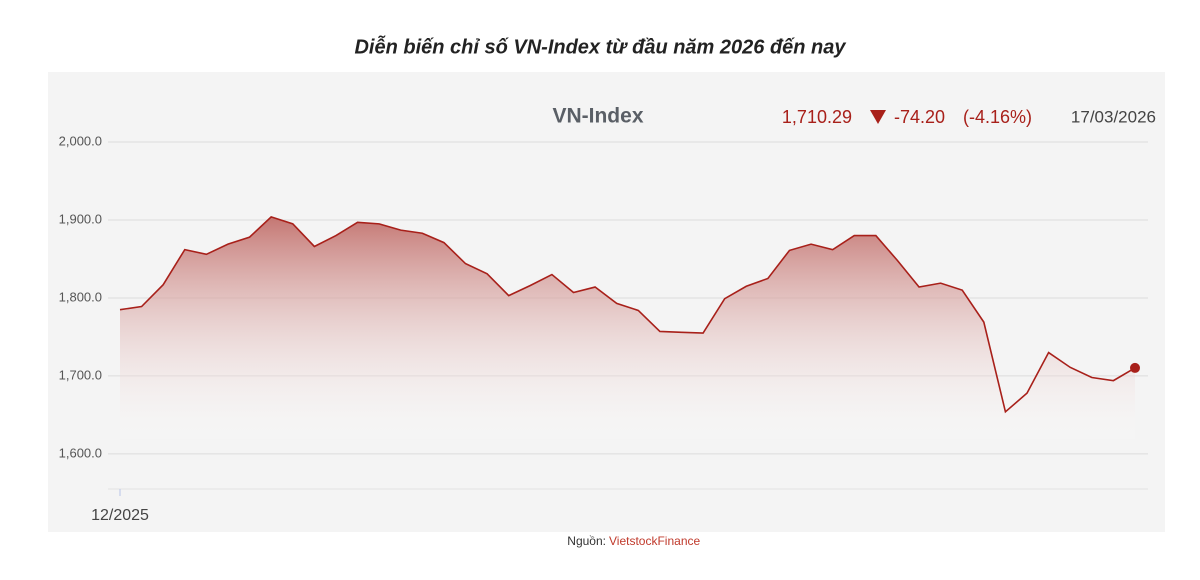 This screenshot has width=1200, height=580. I want to click on y-tick-label: 1,700.0, so click(80, 374).